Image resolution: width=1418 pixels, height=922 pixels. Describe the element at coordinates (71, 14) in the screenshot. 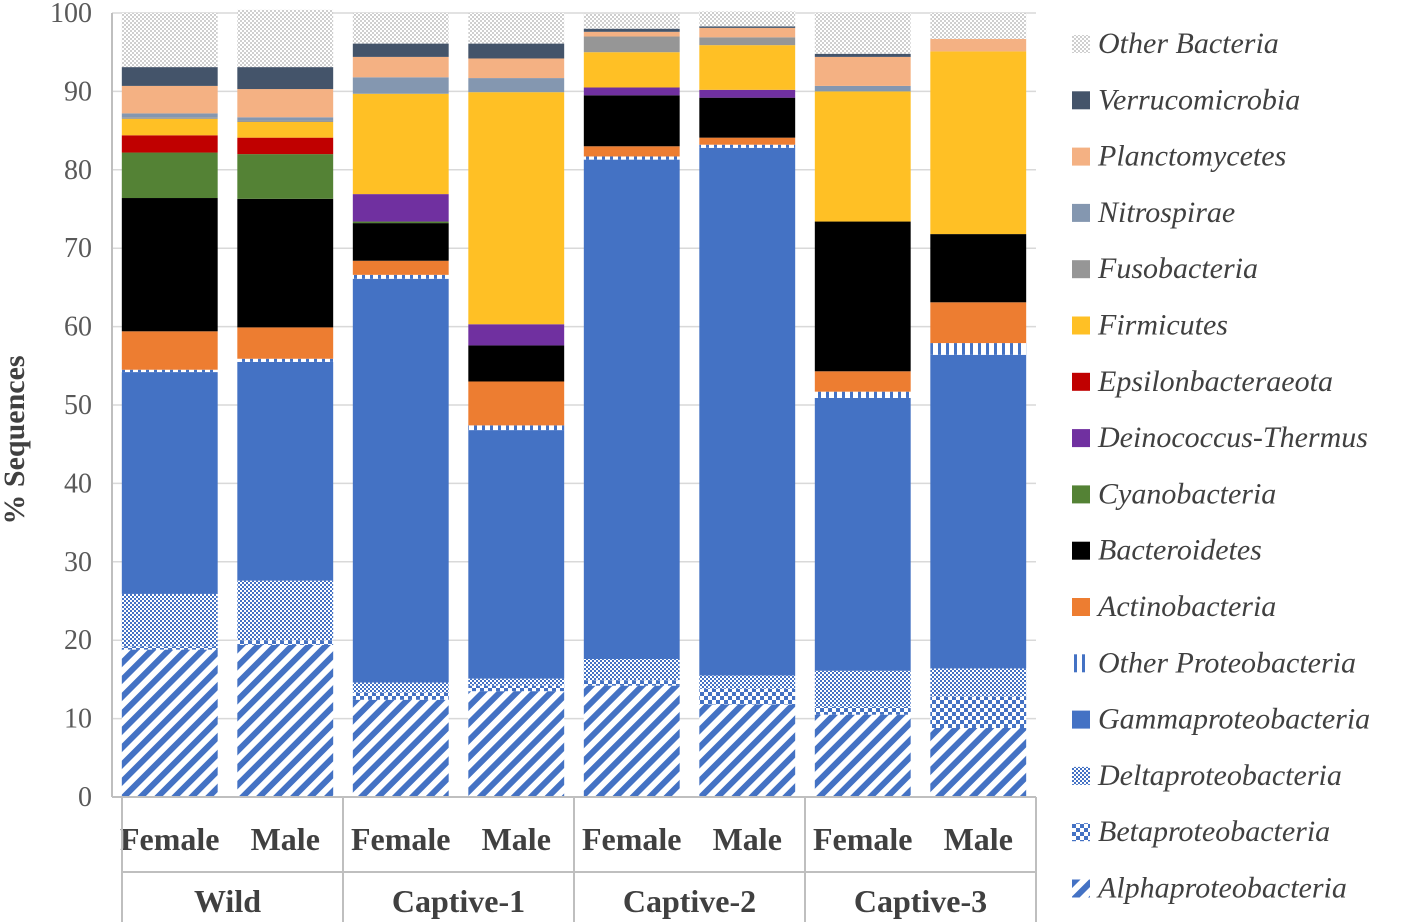

I see `y-tick-label: 100` at that location.